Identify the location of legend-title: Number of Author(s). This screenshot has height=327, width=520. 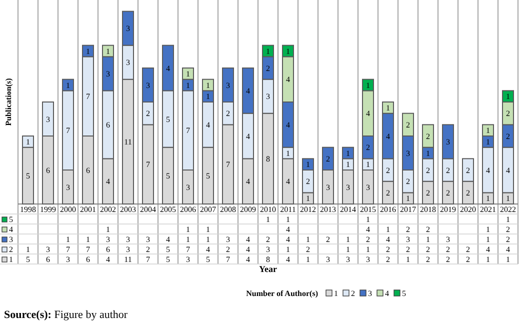
(282, 293).